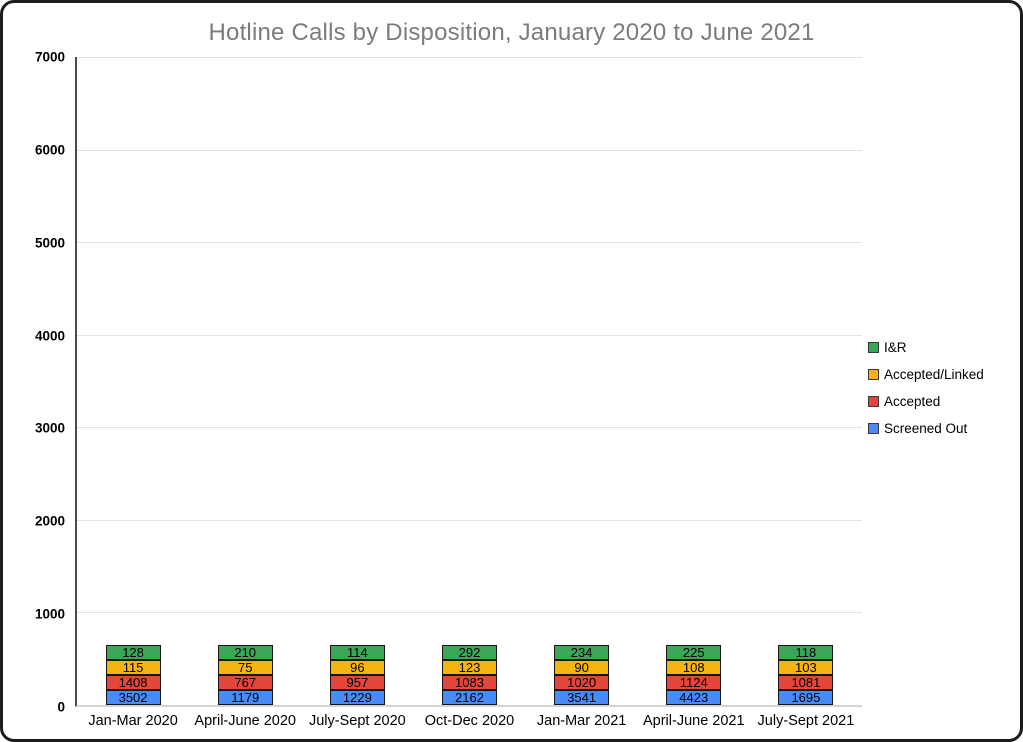 The image size is (1023, 742). I want to click on bar-segment-accepted: 1124, so click(694, 682).